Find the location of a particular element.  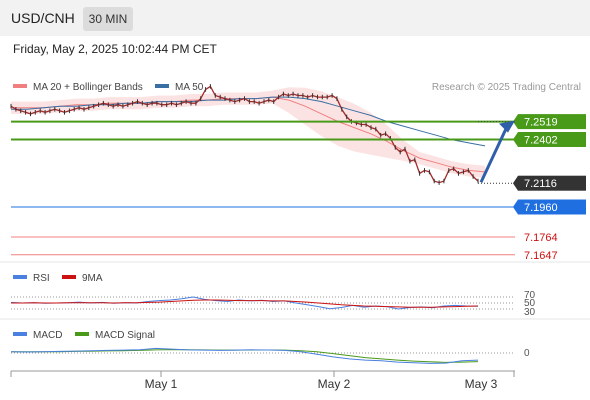

level-label: 7.1960 is located at coordinates (541, 208).